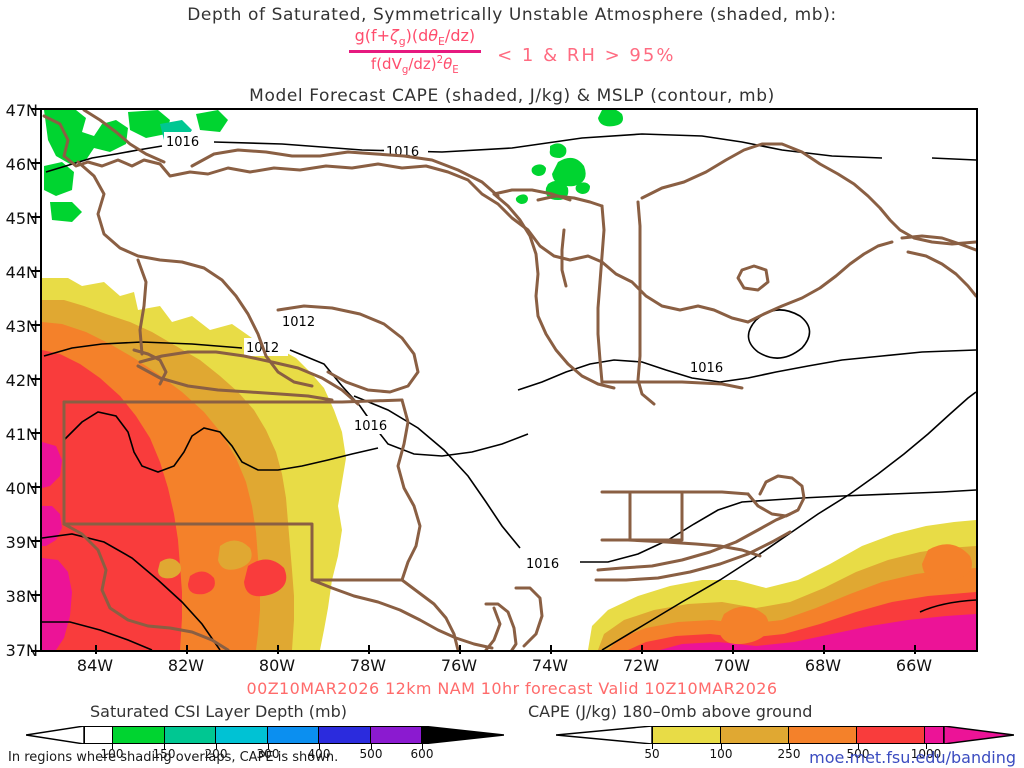 The image size is (1024, 768). I want to click on cape-band-1000-atlantic, so click(818, 632).